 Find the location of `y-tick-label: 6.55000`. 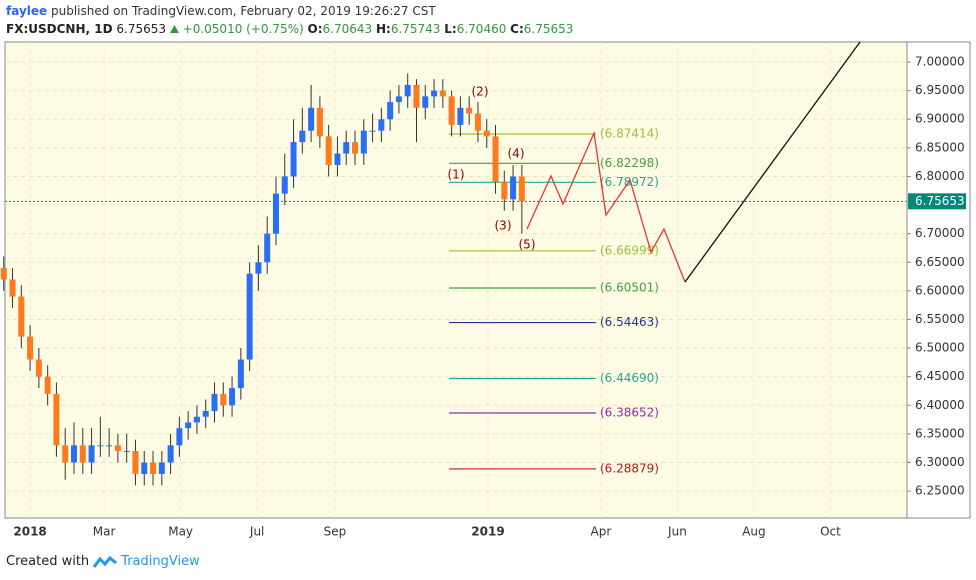

y-tick-label: 6.55000 is located at coordinates (940, 319).